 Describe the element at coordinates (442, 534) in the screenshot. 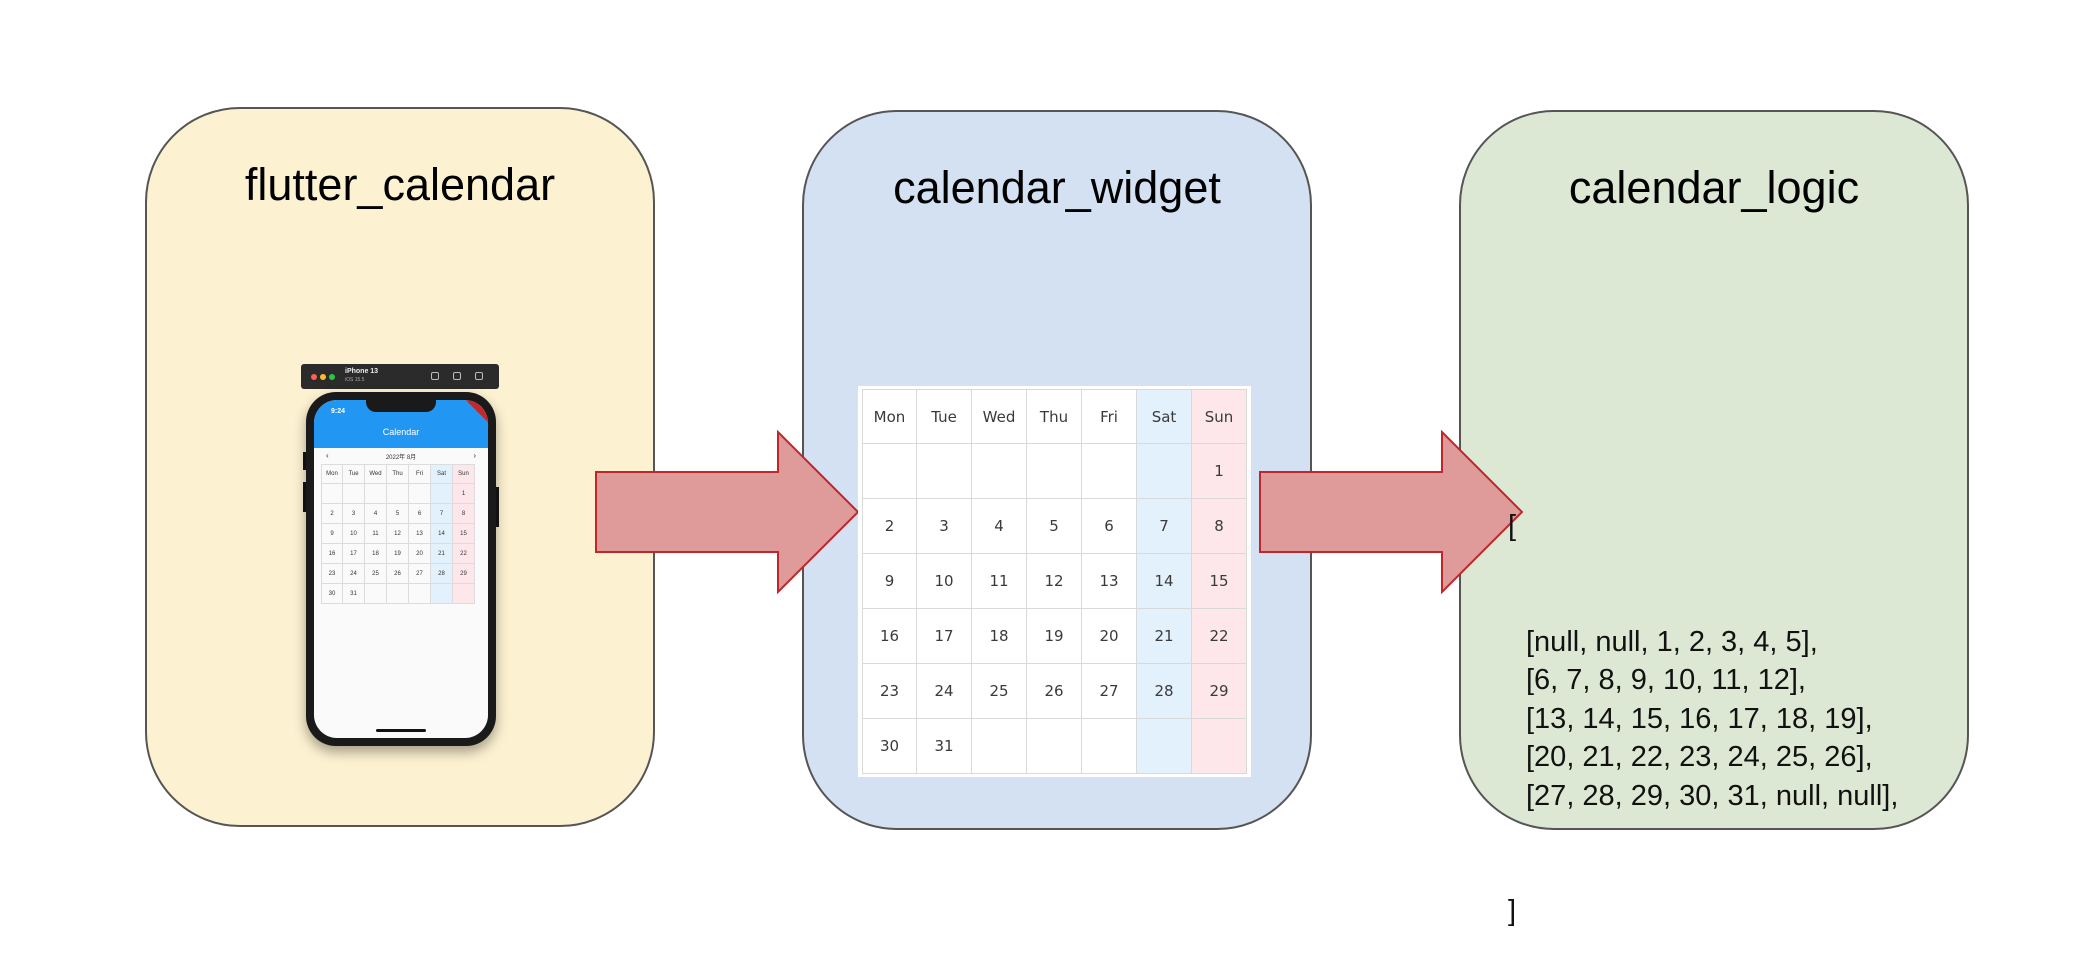

I see `mini-calendar-day-cell: 14` at that location.